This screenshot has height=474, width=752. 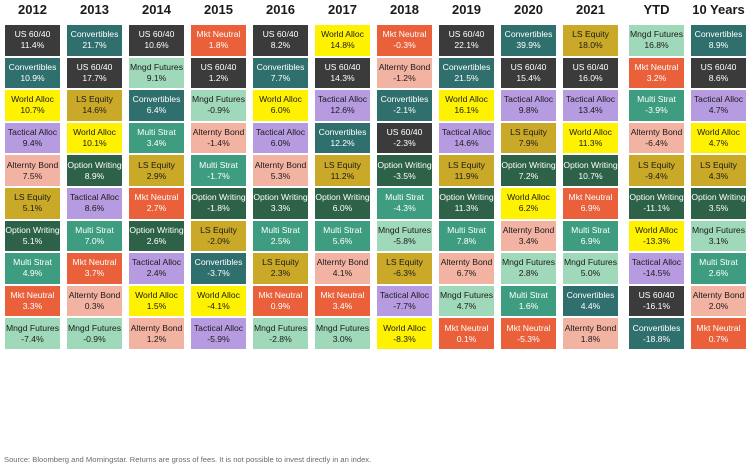 I want to click on cell-return-value: 7.2%, so click(x=528, y=175).